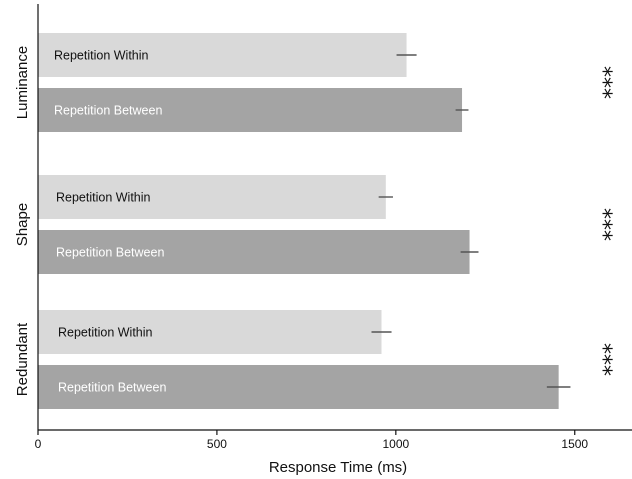 The height and width of the screenshot is (479, 632). I want to click on x-tick-label: 500, so click(217, 444).